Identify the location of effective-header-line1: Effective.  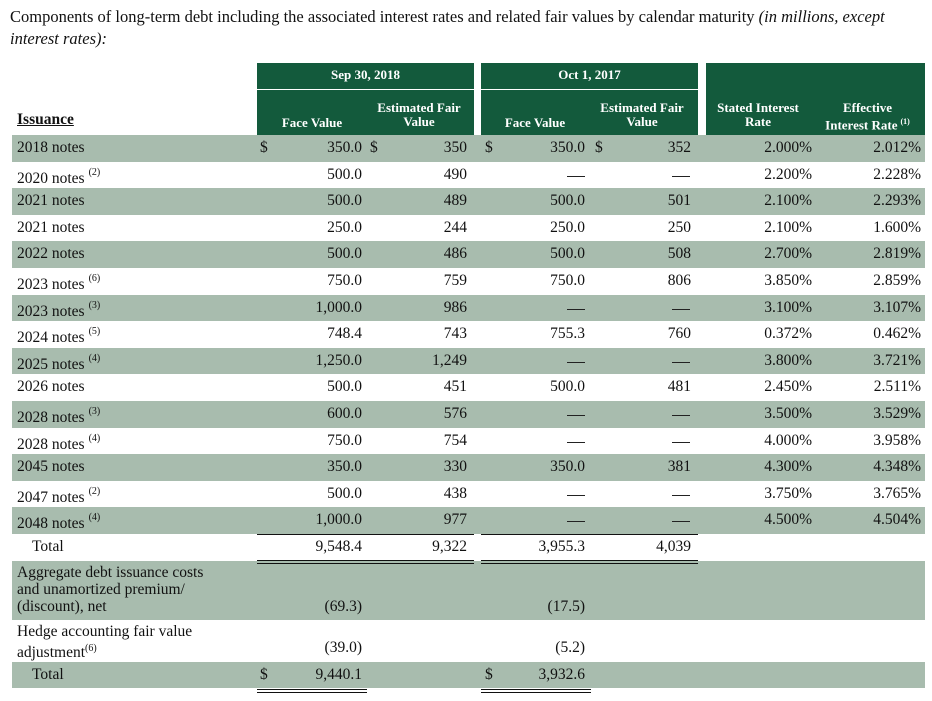
(867, 107).